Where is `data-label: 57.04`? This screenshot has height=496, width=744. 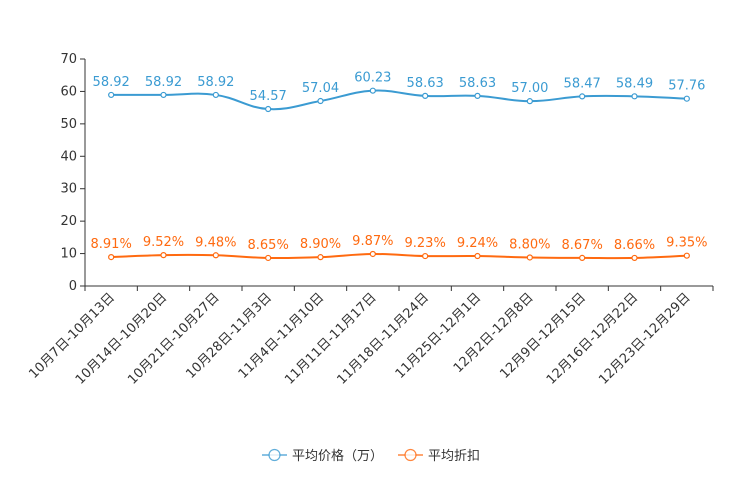 data-label: 57.04 is located at coordinates (320, 88).